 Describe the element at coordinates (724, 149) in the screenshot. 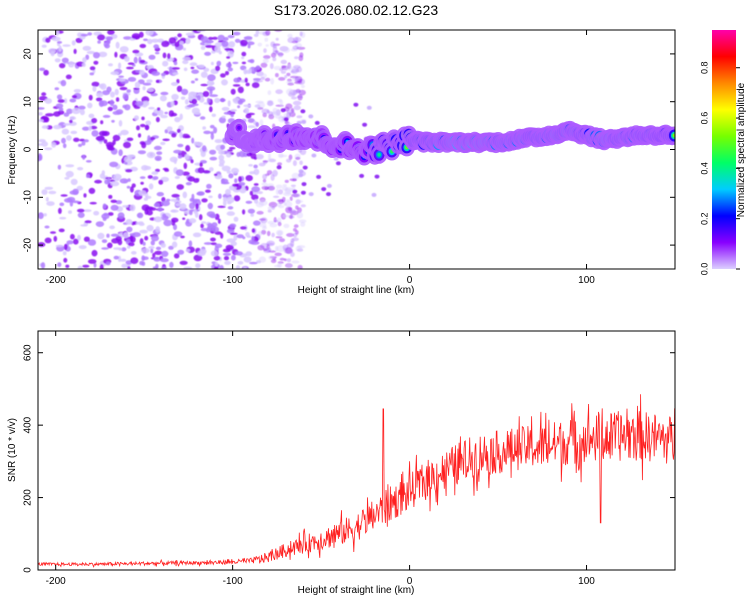

I see `colorbar-gradient` at that location.